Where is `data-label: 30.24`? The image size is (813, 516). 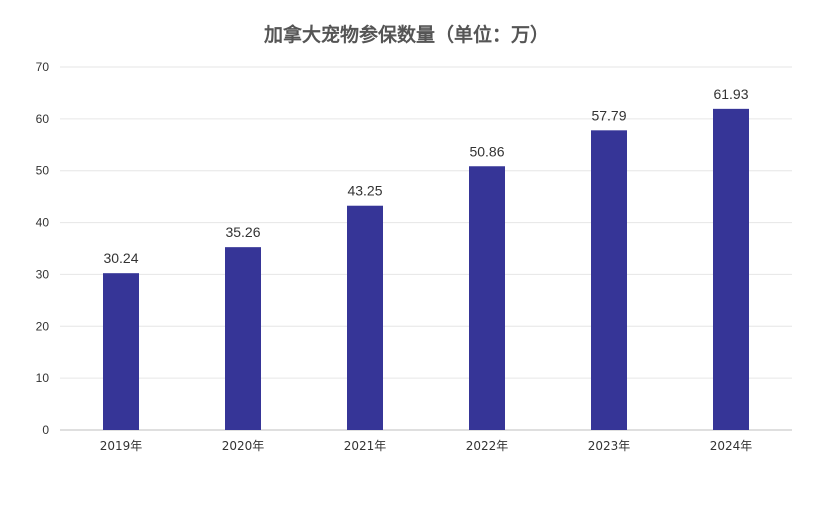
data-label: 30.24 is located at coordinates (120, 258).